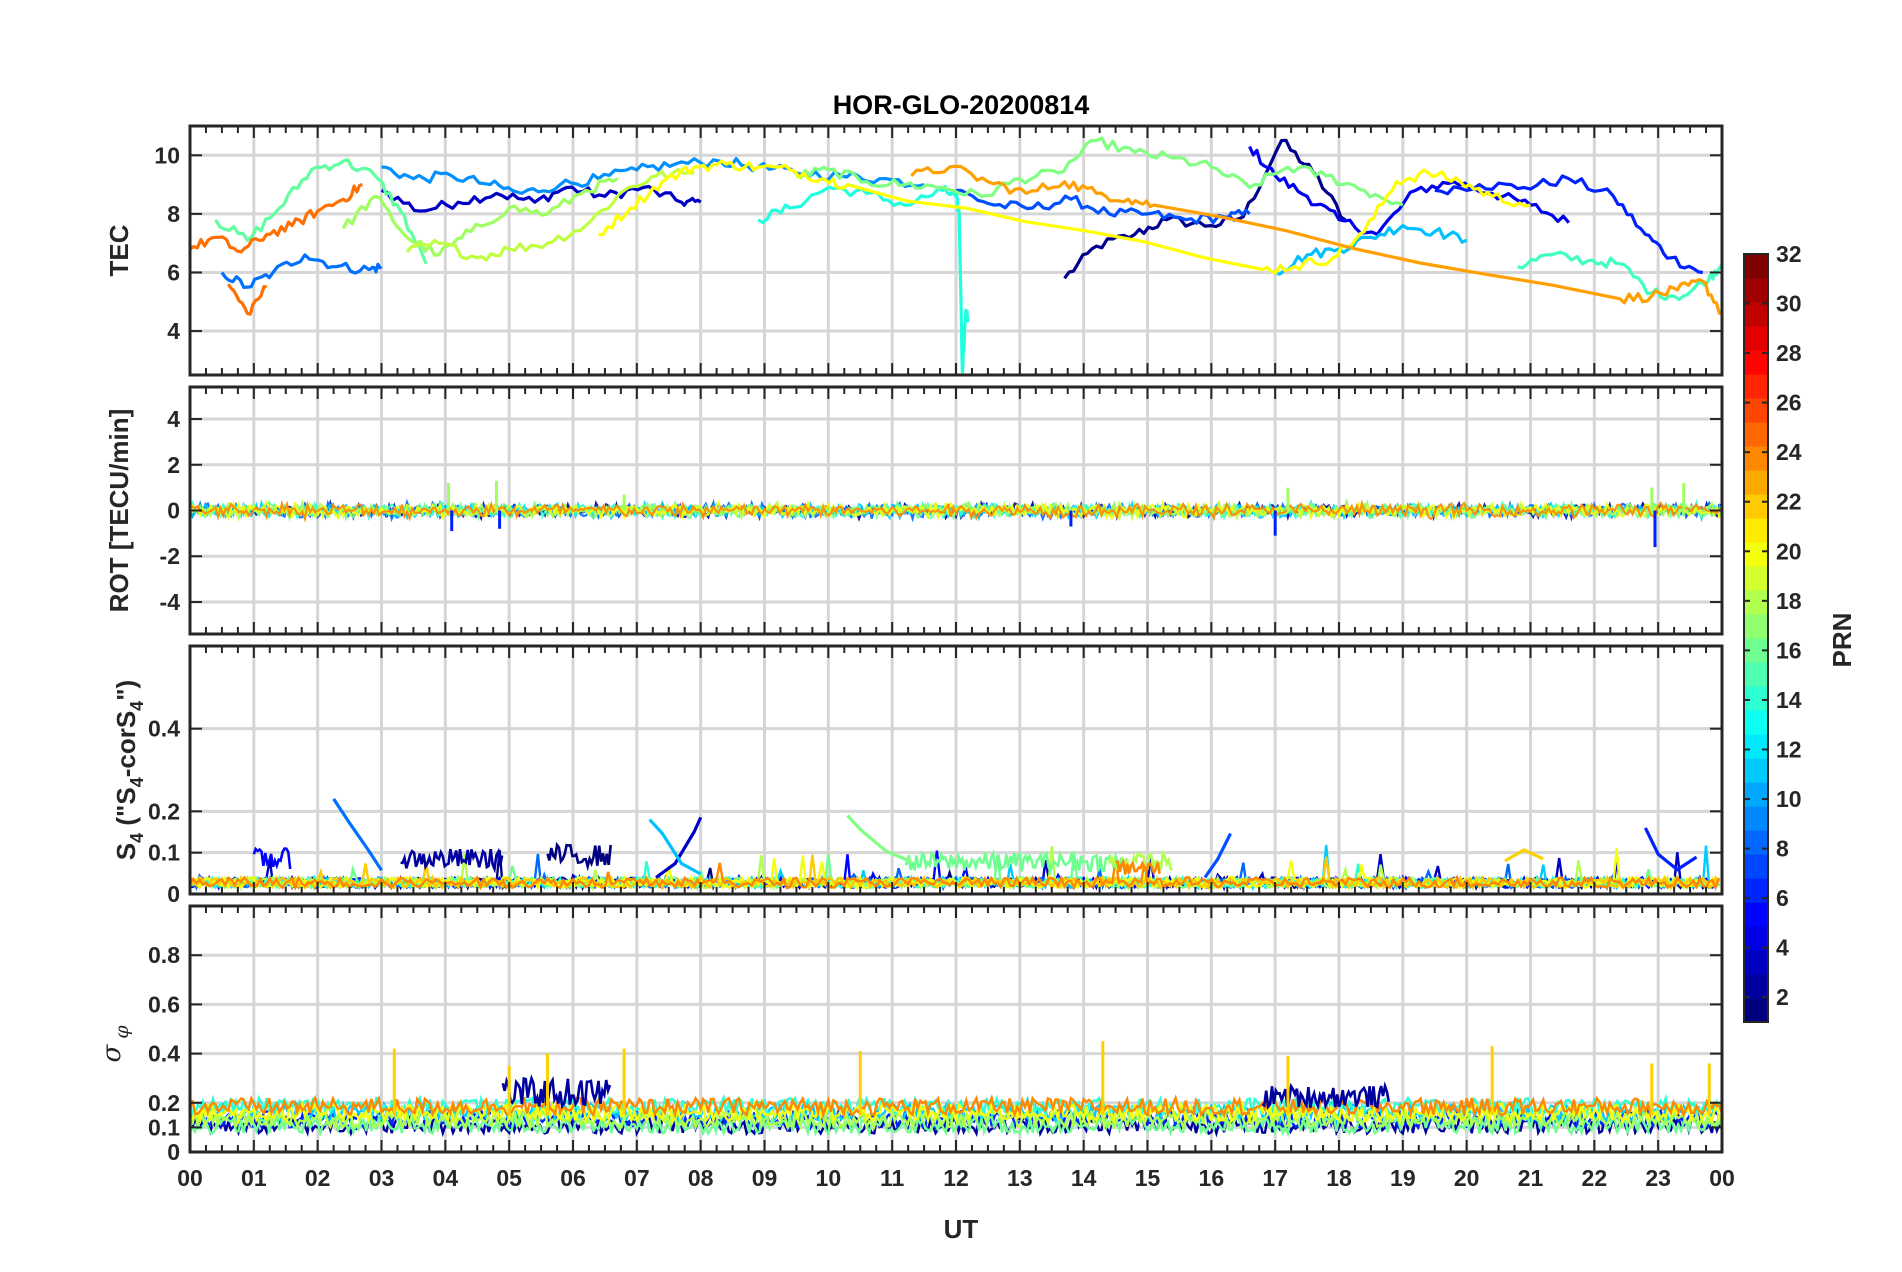 The image size is (1902, 1272). I want to click on y-tick-label: 4, so click(173, 419).